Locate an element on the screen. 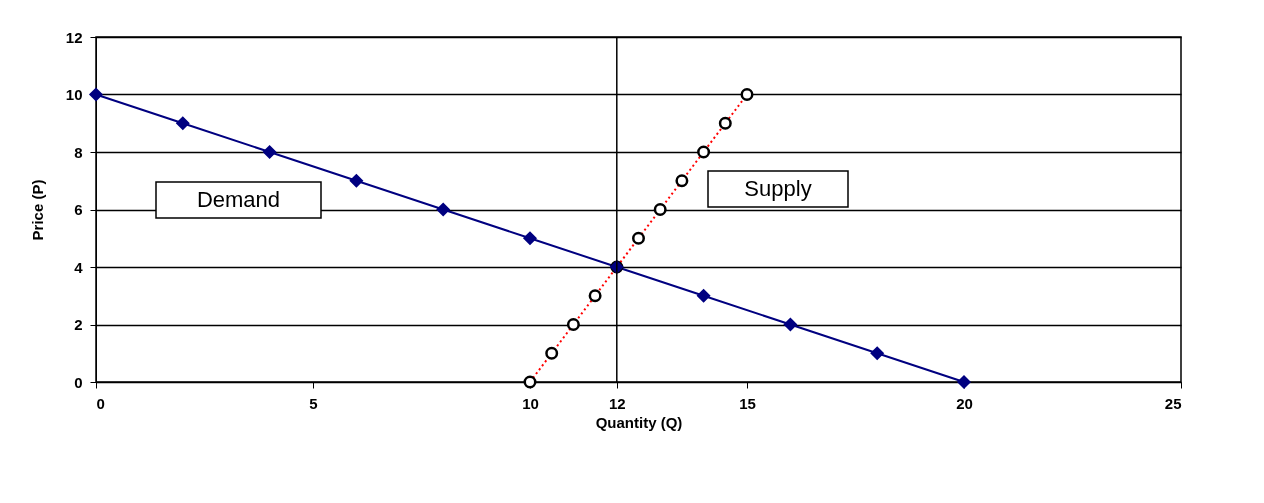 The height and width of the screenshot is (503, 1264). y-tick-label: 6 is located at coordinates (78, 209).